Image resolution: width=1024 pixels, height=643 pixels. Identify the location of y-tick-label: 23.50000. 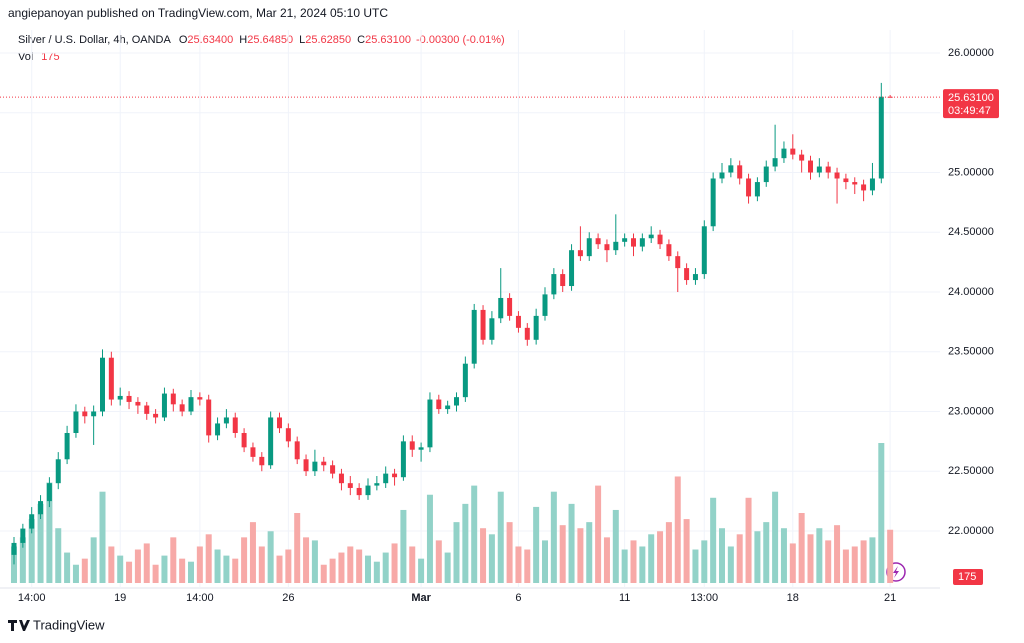
(971, 352).